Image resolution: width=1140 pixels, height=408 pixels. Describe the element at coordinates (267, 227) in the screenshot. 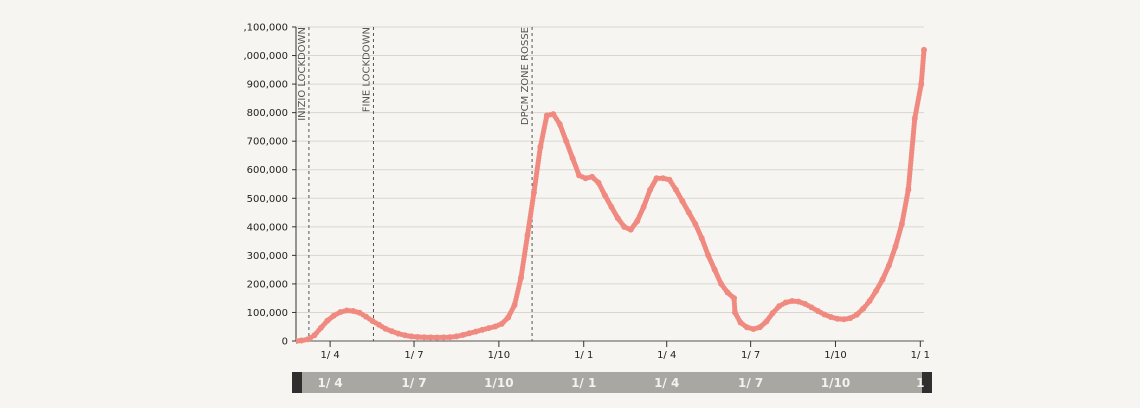

I see `y-tick-label: 400,000` at that location.